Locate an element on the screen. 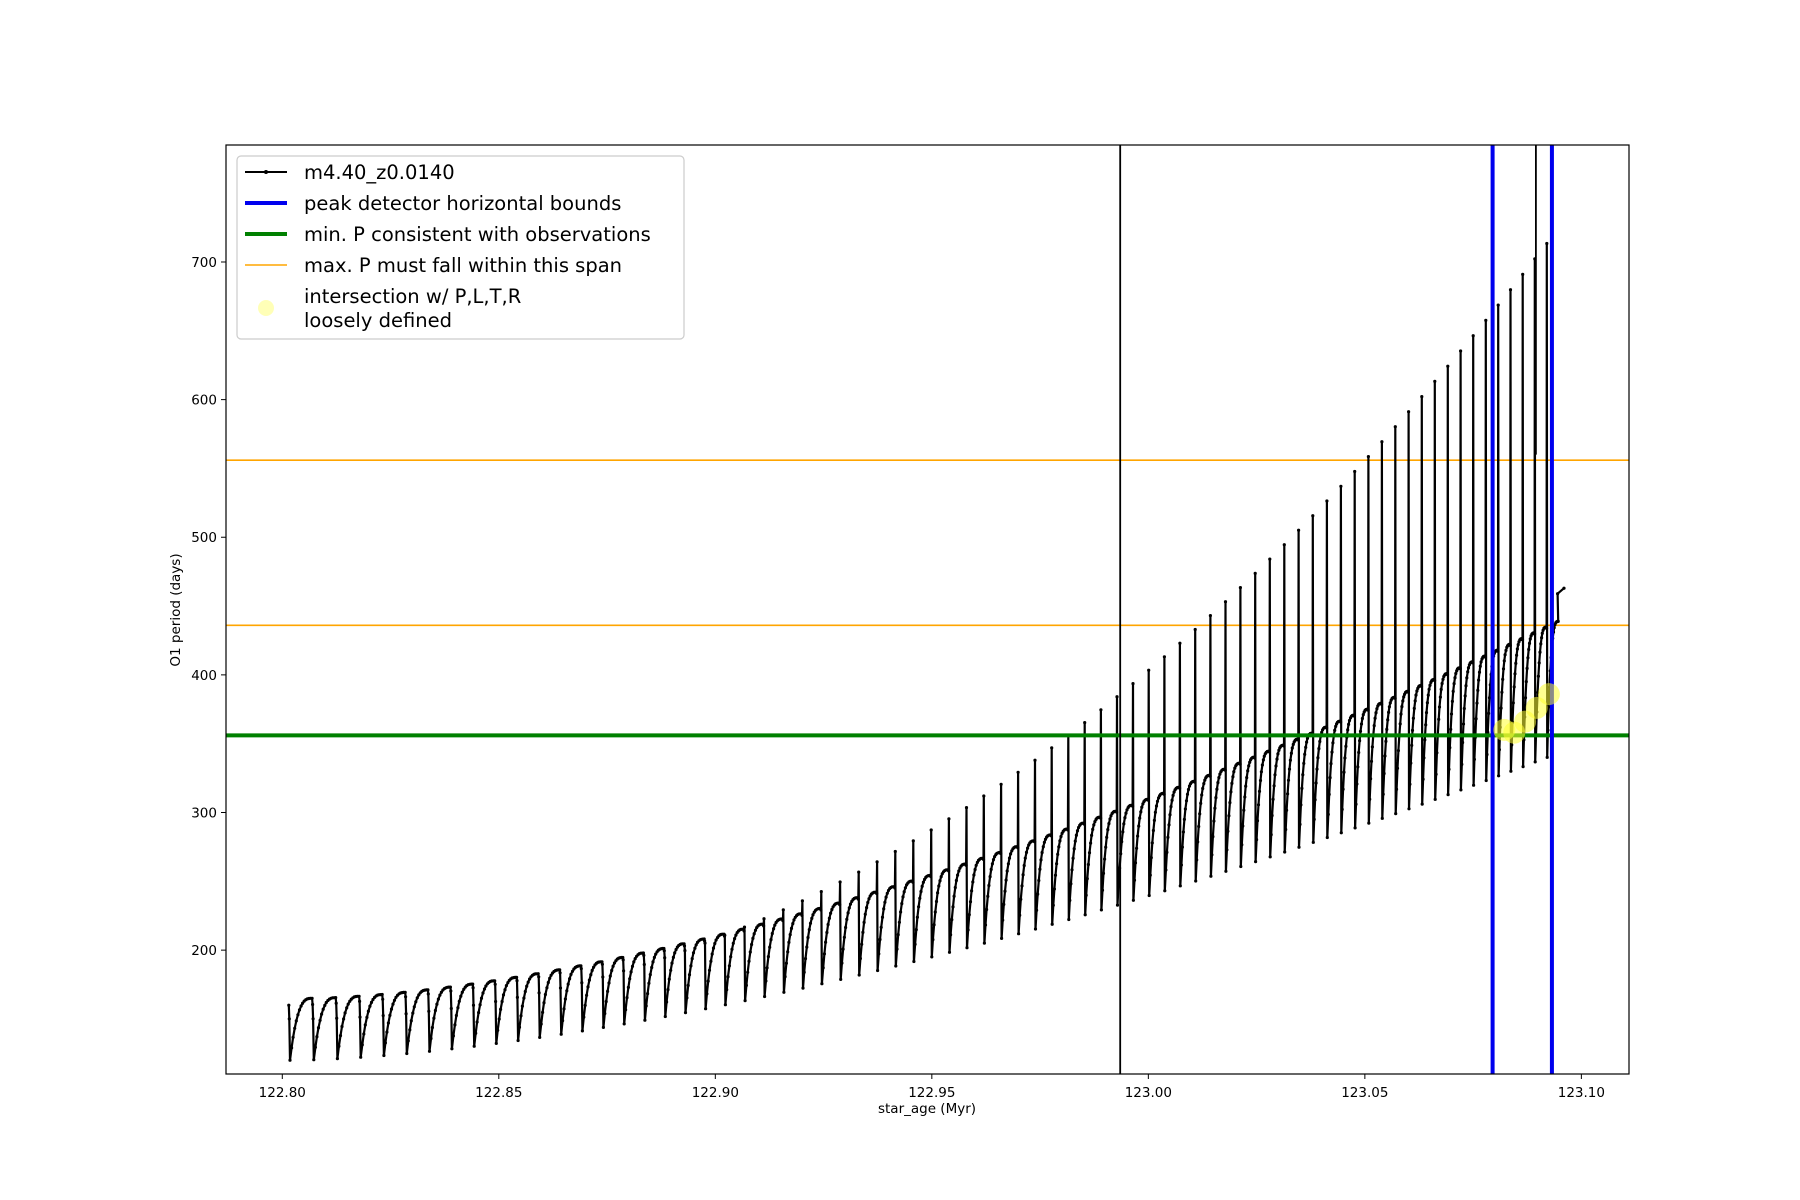 This screenshot has height=1200, width=1800. y-tick-label: 500 is located at coordinates (204, 538).